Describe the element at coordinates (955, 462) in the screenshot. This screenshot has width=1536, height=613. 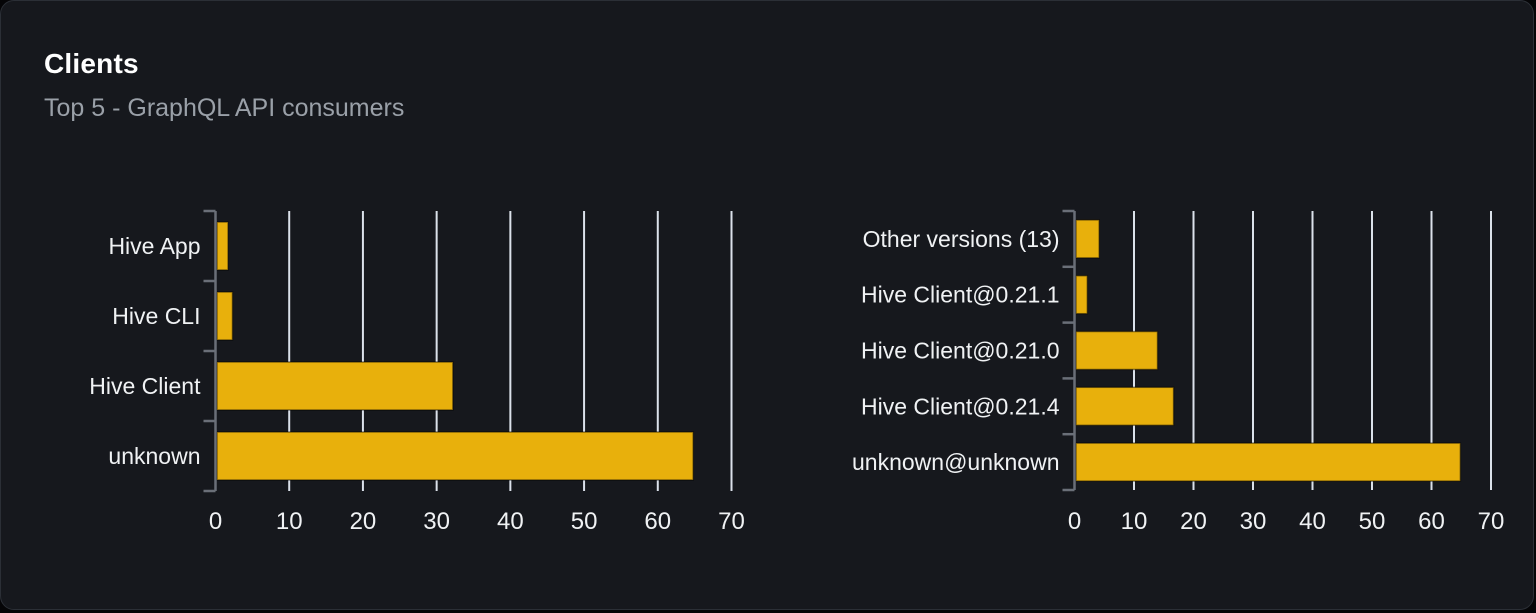
I see `category-label: unknown@unknown` at that location.